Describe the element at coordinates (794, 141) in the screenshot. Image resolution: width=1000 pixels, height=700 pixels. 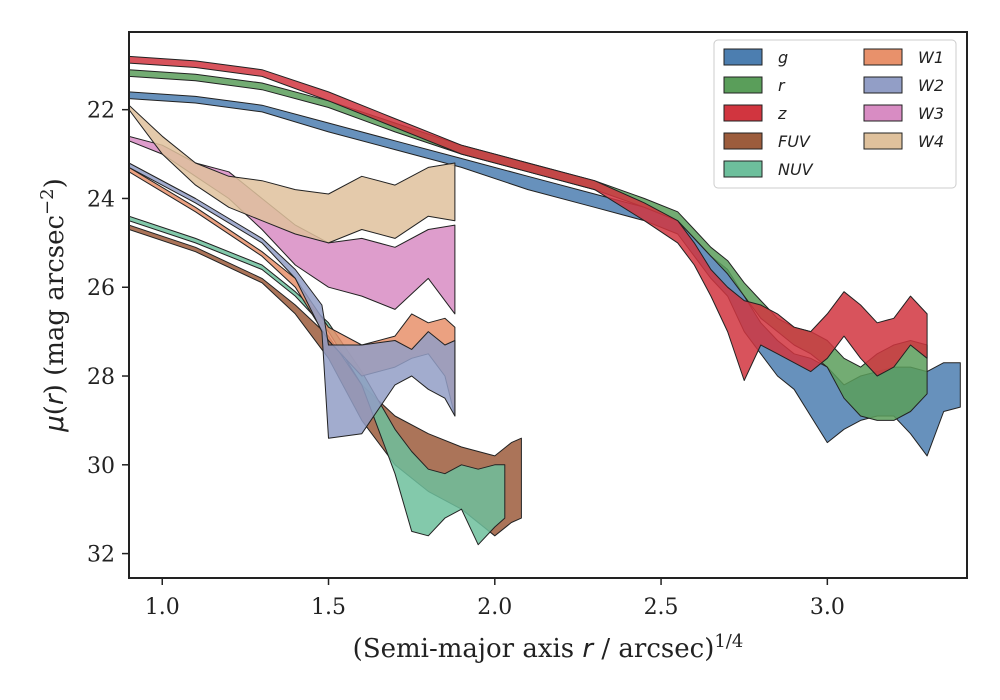
I see `legend-label: FUV` at that location.